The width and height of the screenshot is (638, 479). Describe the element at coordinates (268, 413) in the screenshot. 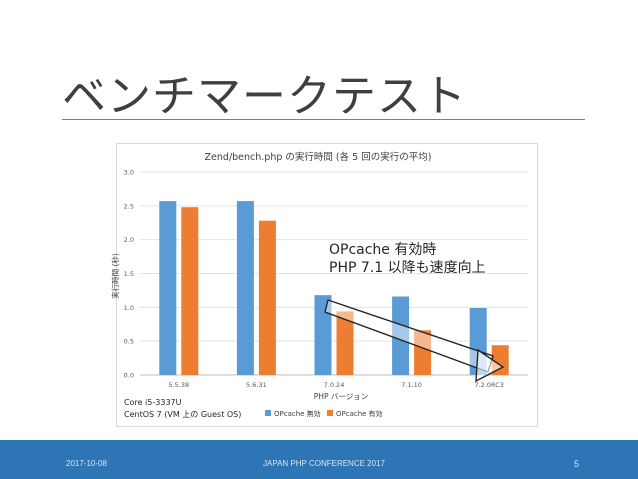

I see `legend-swatch-opcache-off` at that location.